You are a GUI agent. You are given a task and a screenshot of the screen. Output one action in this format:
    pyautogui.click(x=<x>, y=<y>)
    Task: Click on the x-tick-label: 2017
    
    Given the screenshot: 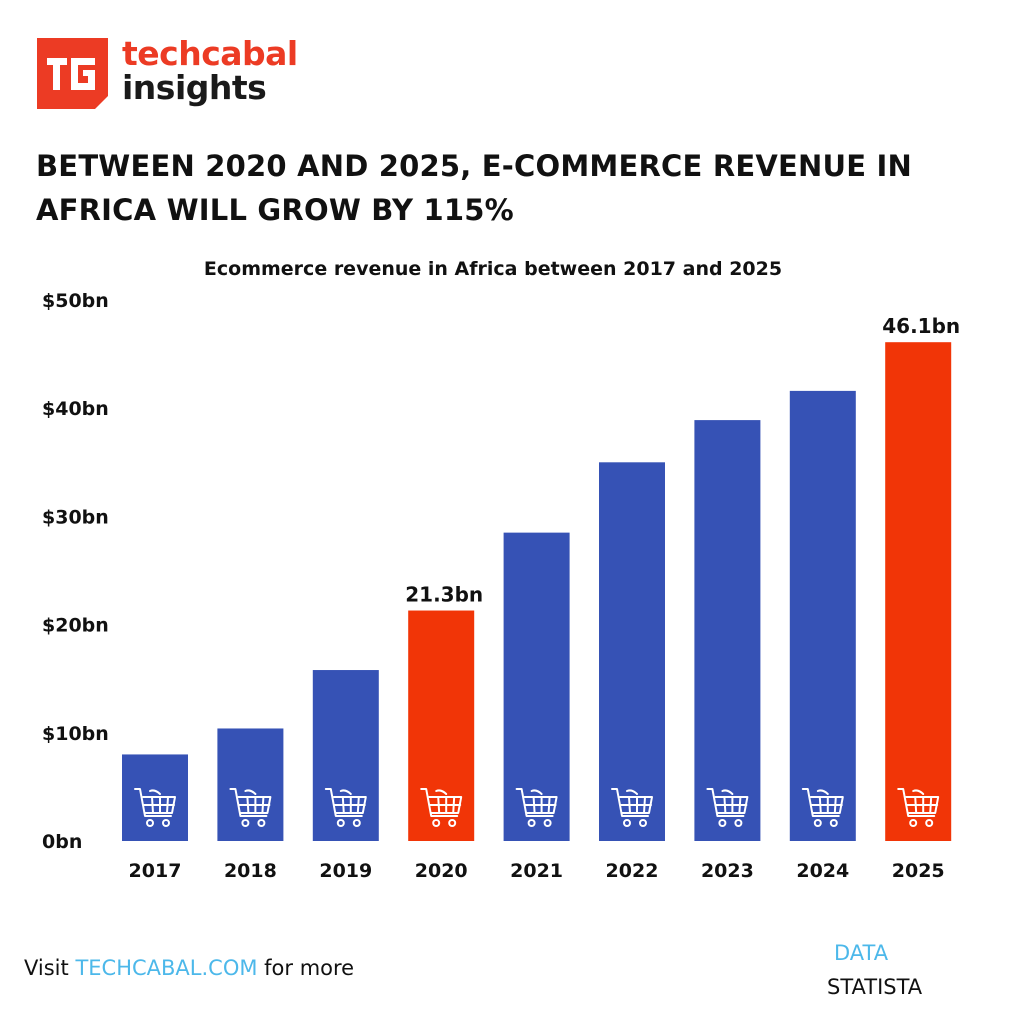 What is the action you would take?
    pyautogui.click(x=155, y=871)
    